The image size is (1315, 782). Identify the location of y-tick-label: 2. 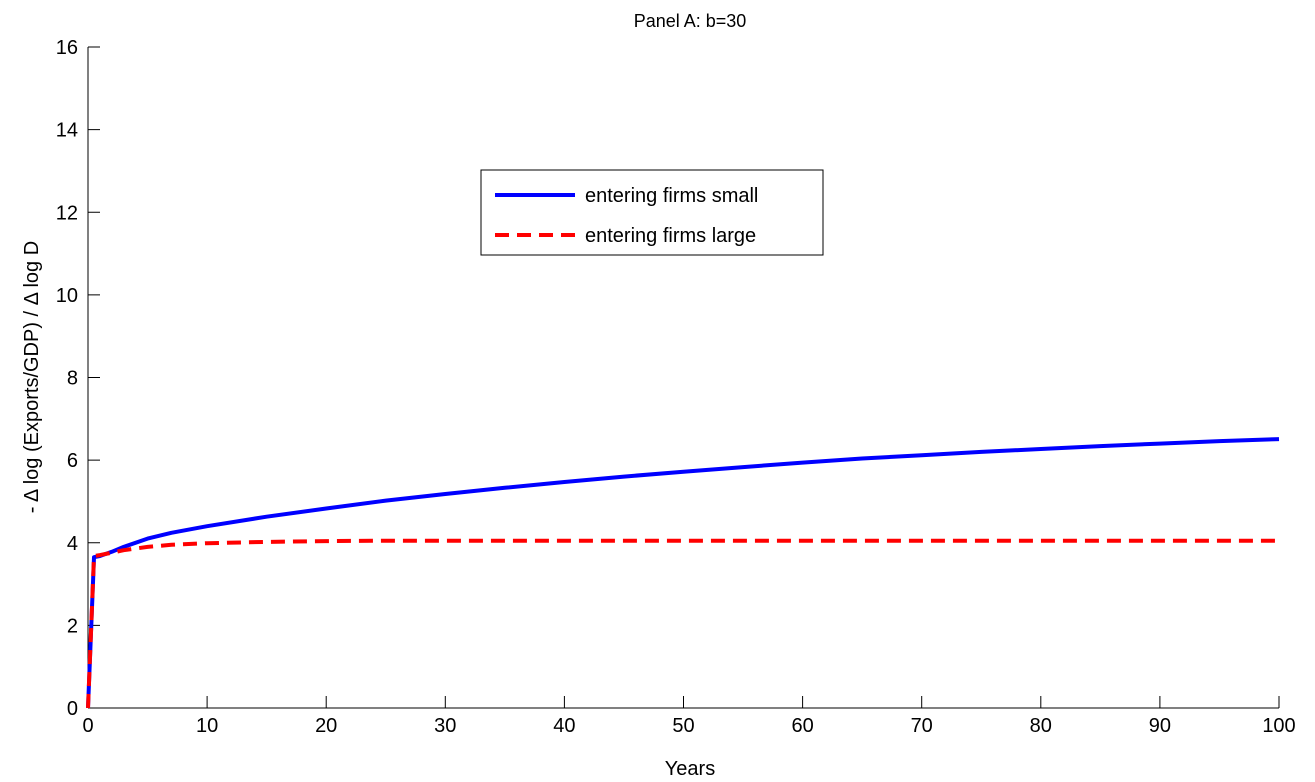
(72, 626).